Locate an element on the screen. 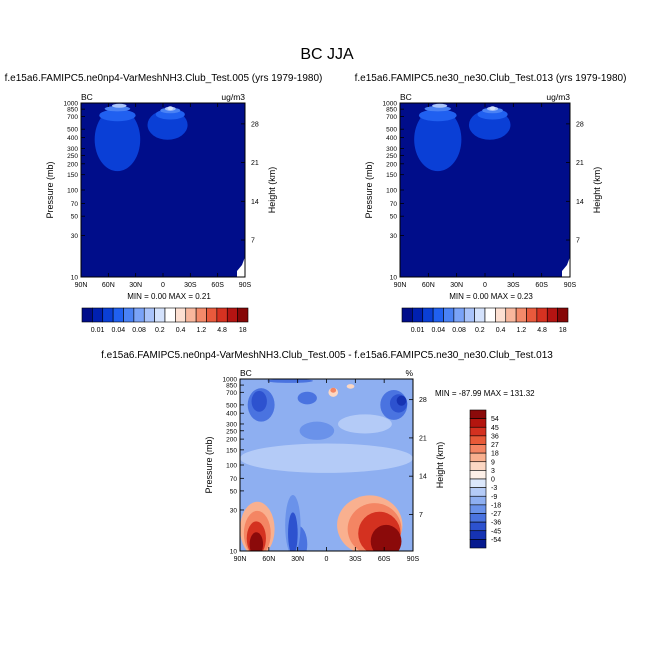 Image resolution: width=654 pixels, height=654 pixels. colorbar-label: 18 is located at coordinates (243, 330).